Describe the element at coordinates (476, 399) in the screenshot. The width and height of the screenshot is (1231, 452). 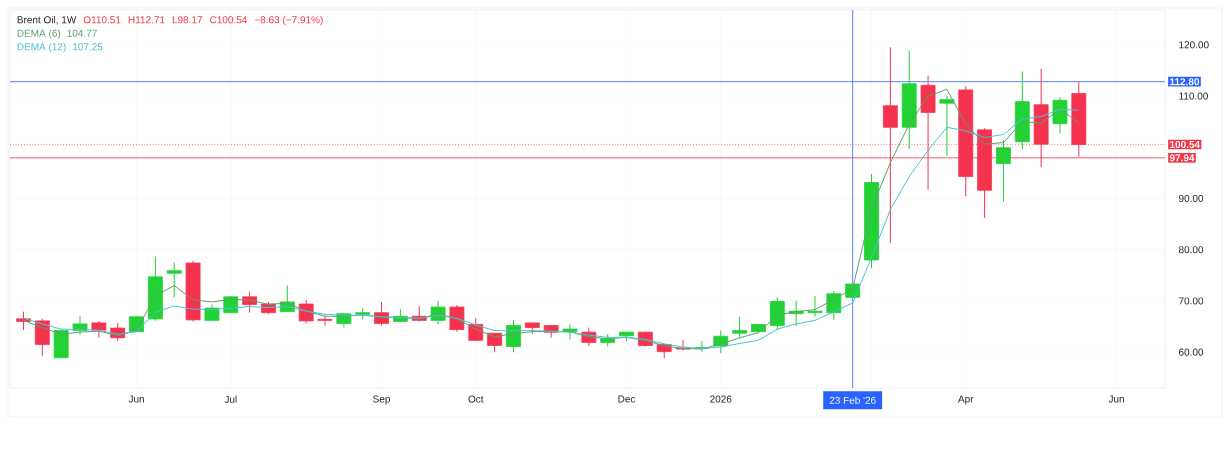
I see `x-tick-label: Oct` at that location.